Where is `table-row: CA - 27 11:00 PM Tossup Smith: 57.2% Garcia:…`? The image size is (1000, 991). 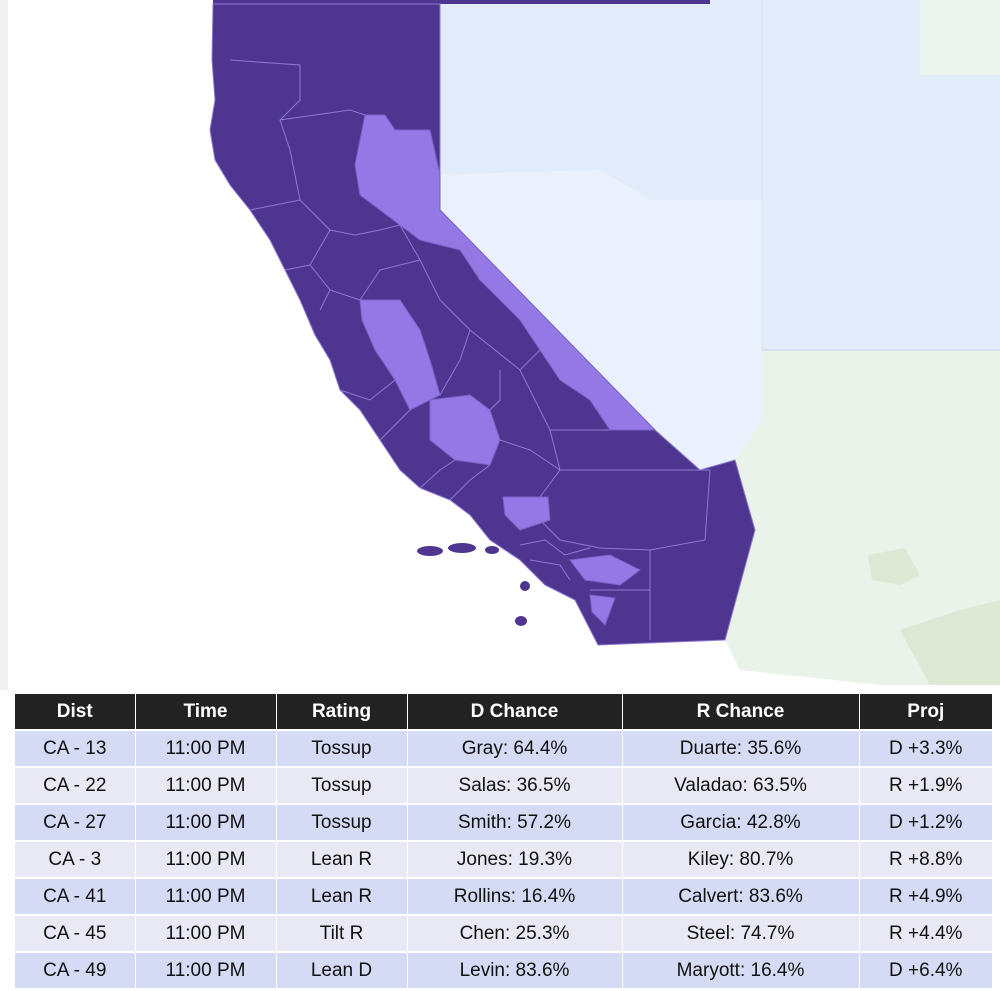
table-row: CA - 27 11:00 PM Tossup Smith: 57.2% Garcia:… is located at coordinates (503, 822).